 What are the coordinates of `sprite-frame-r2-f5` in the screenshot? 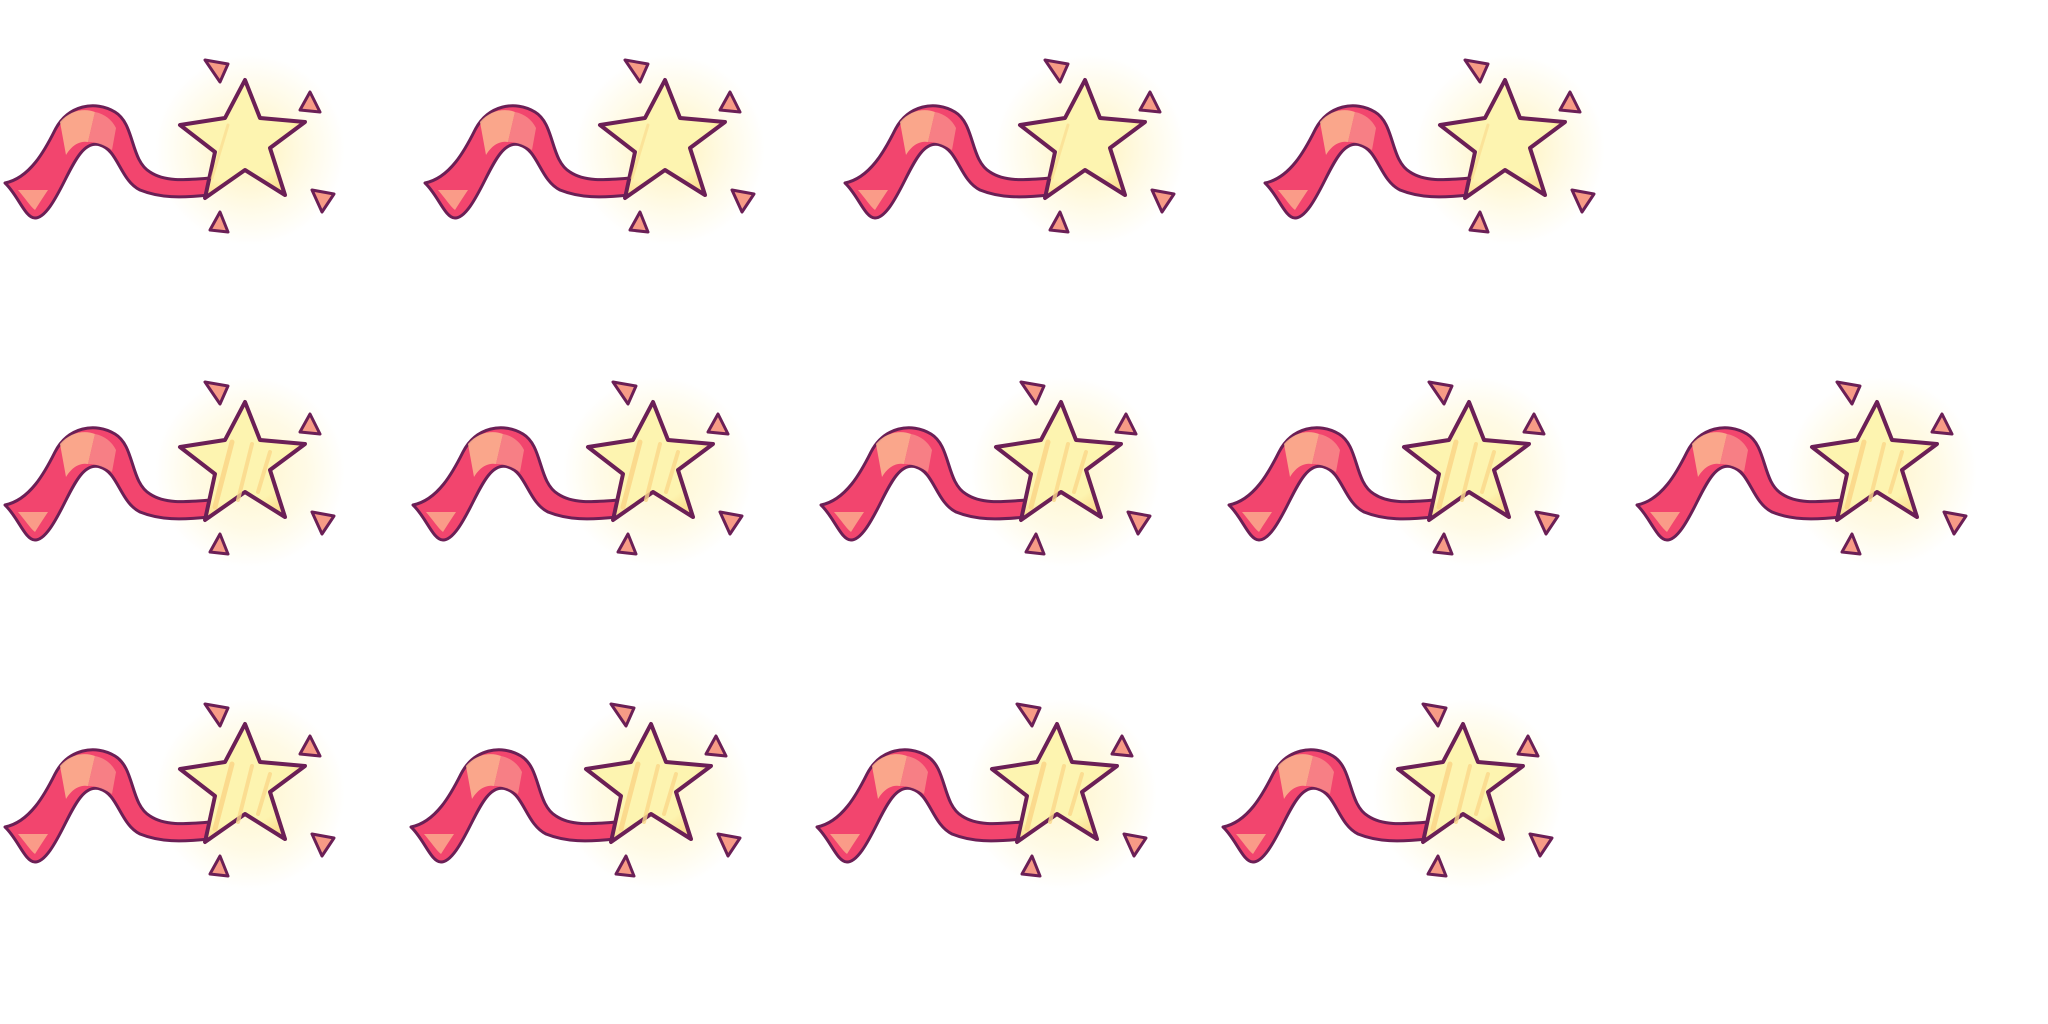 It's located at (1812, 472).